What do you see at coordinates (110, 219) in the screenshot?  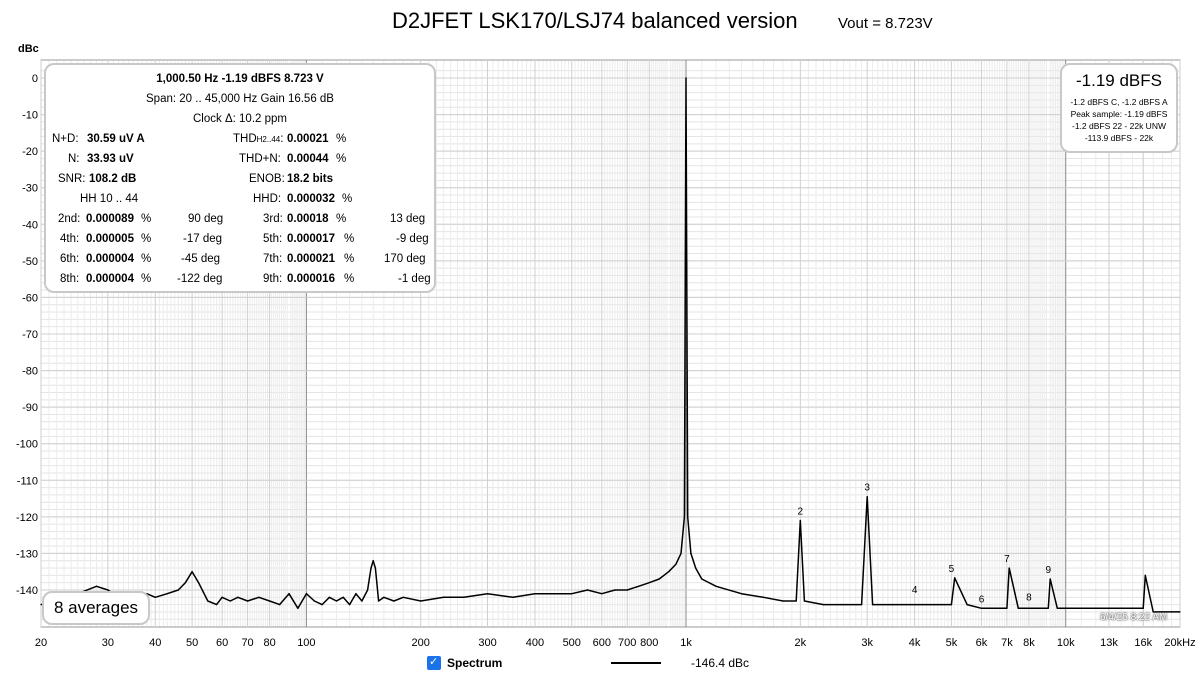 I see `harmonic-2-value: 0.000089` at bounding box center [110, 219].